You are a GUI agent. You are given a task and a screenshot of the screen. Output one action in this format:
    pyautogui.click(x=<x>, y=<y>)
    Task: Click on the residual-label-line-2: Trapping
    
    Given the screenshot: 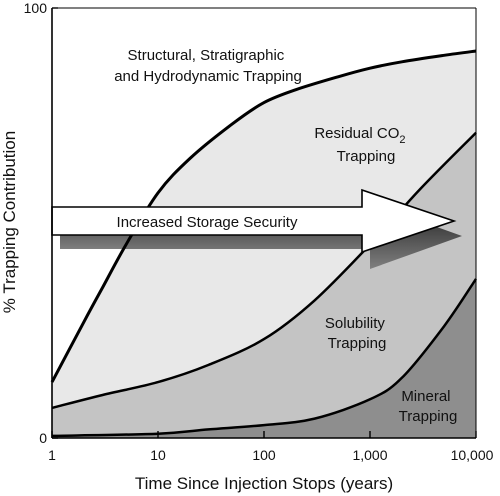 What is the action you would take?
    pyautogui.click(x=366, y=156)
    